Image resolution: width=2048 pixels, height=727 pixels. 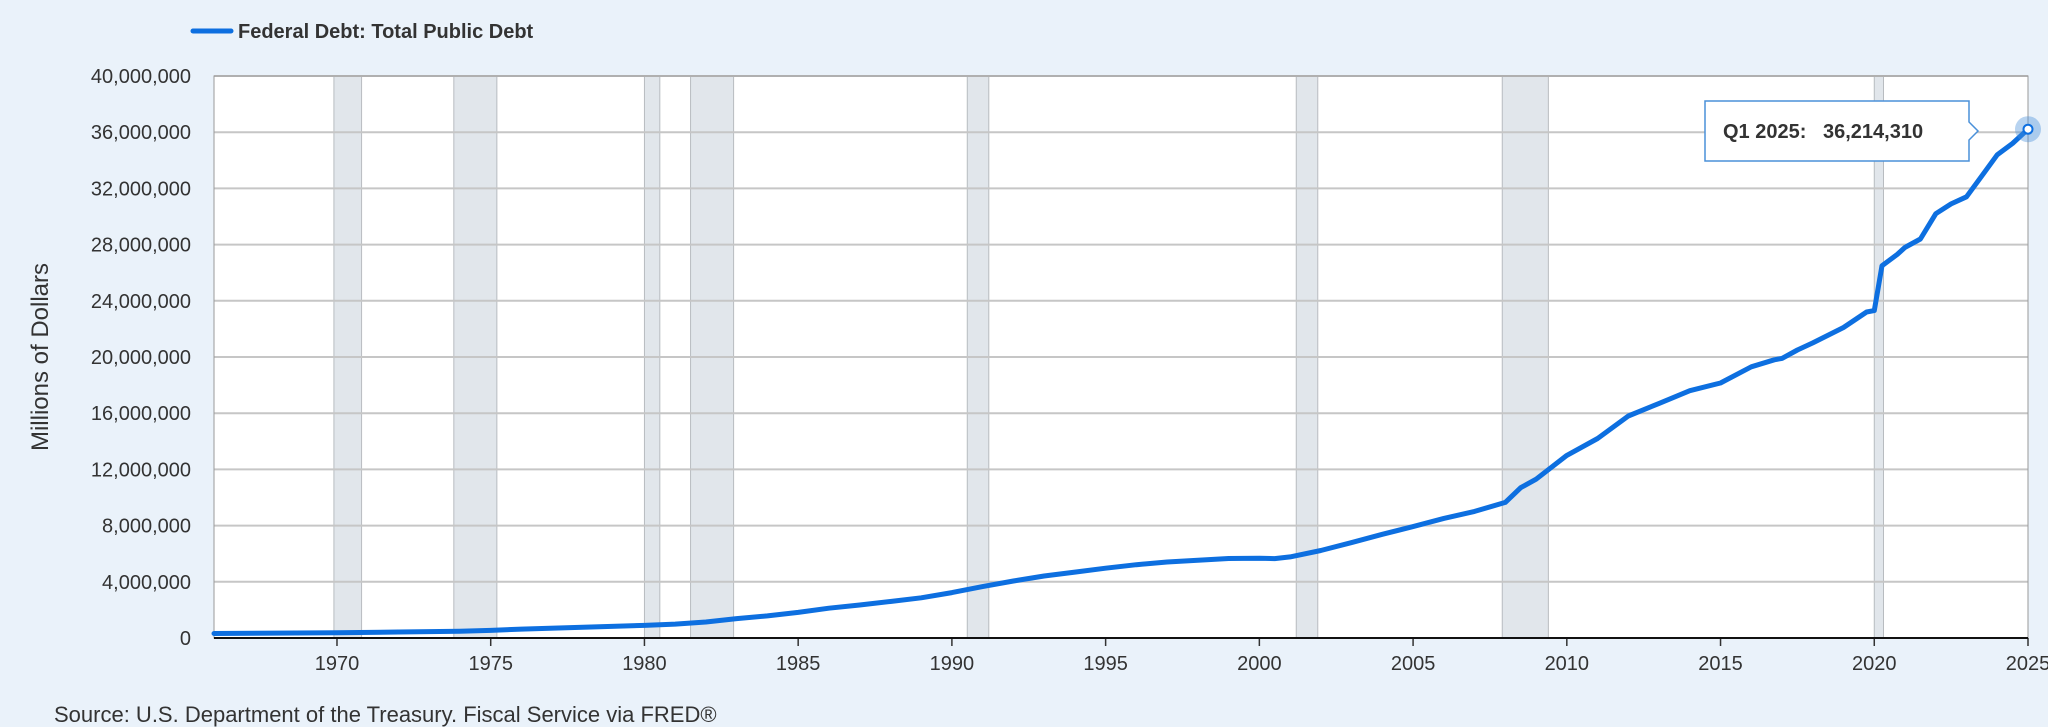 I want to click on legend-label: Federal Debt: Total Public Debt, so click(x=386, y=32).